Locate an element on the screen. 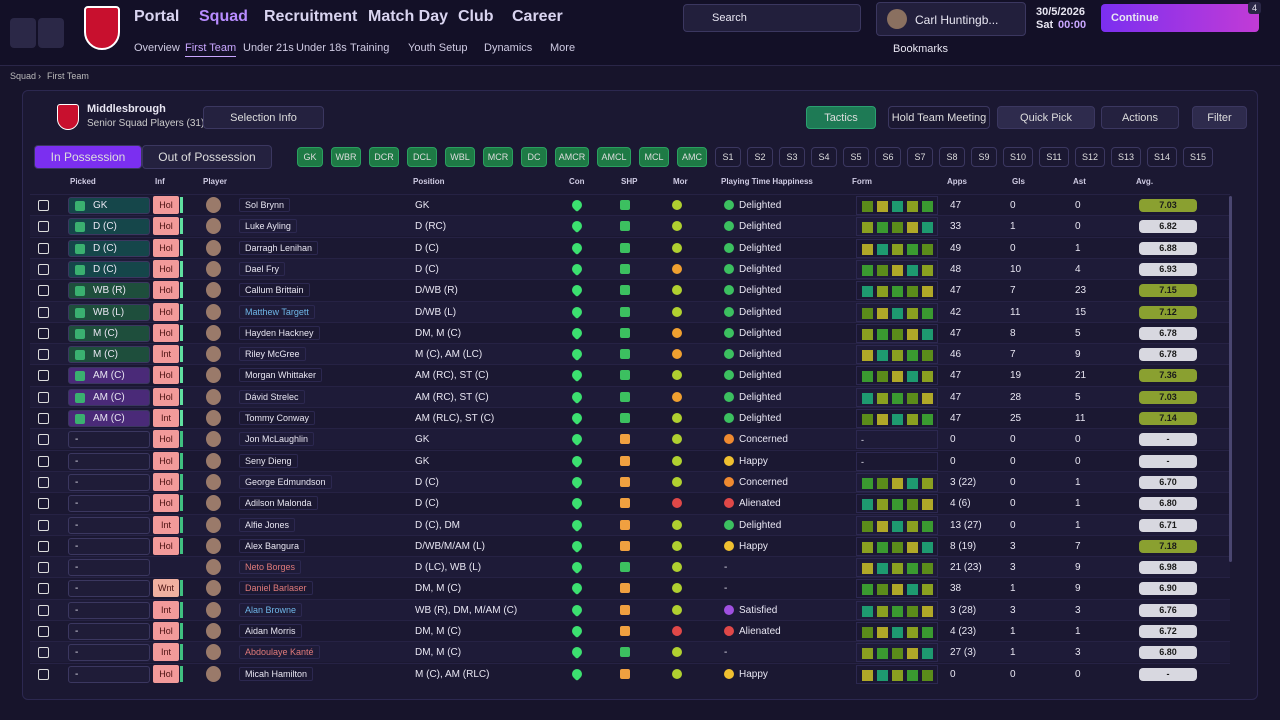 This screenshot has height=720, width=1280. column-header: Apps is located at coordinates (957, 181).